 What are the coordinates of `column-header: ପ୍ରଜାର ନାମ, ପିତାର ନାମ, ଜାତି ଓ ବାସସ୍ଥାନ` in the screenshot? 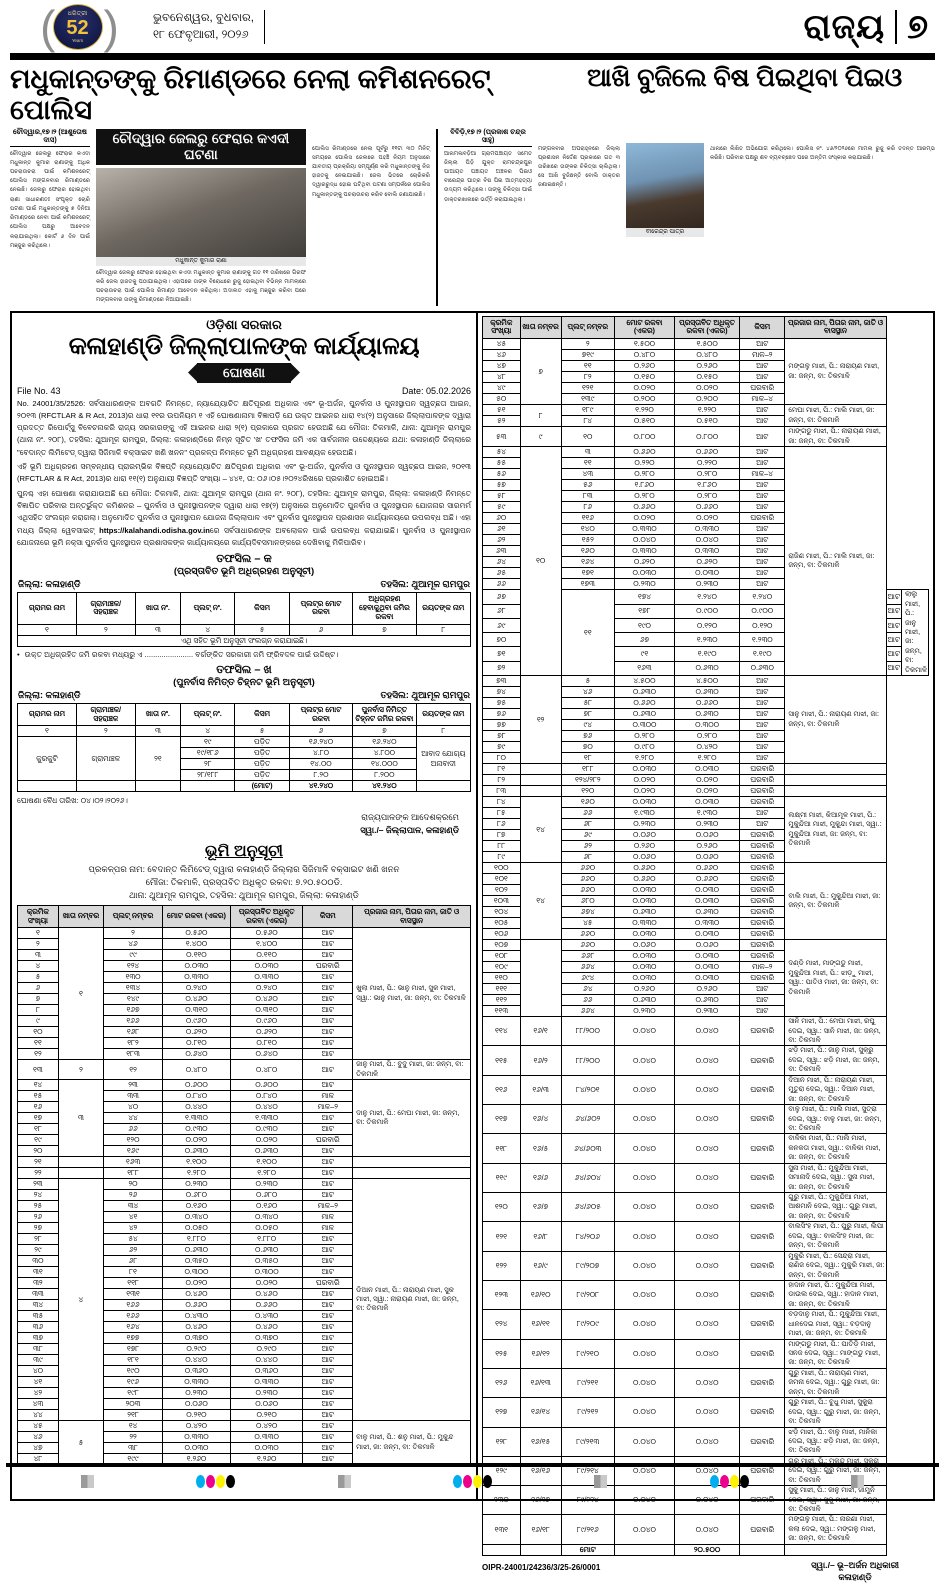 It's located at (835, 327).